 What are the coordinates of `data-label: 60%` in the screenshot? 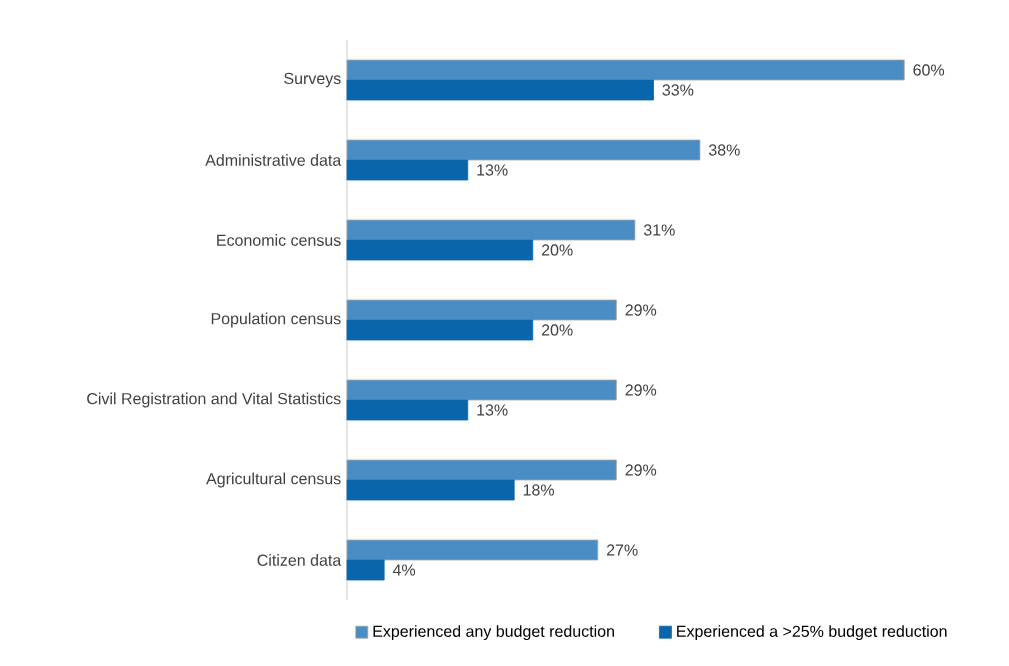 It's located at (929, 70).